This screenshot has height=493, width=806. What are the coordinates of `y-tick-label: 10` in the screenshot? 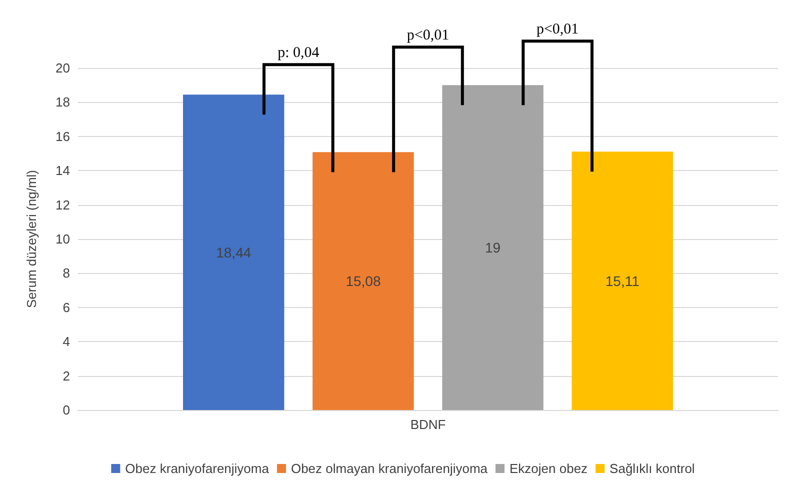 It's located at (63, 239).